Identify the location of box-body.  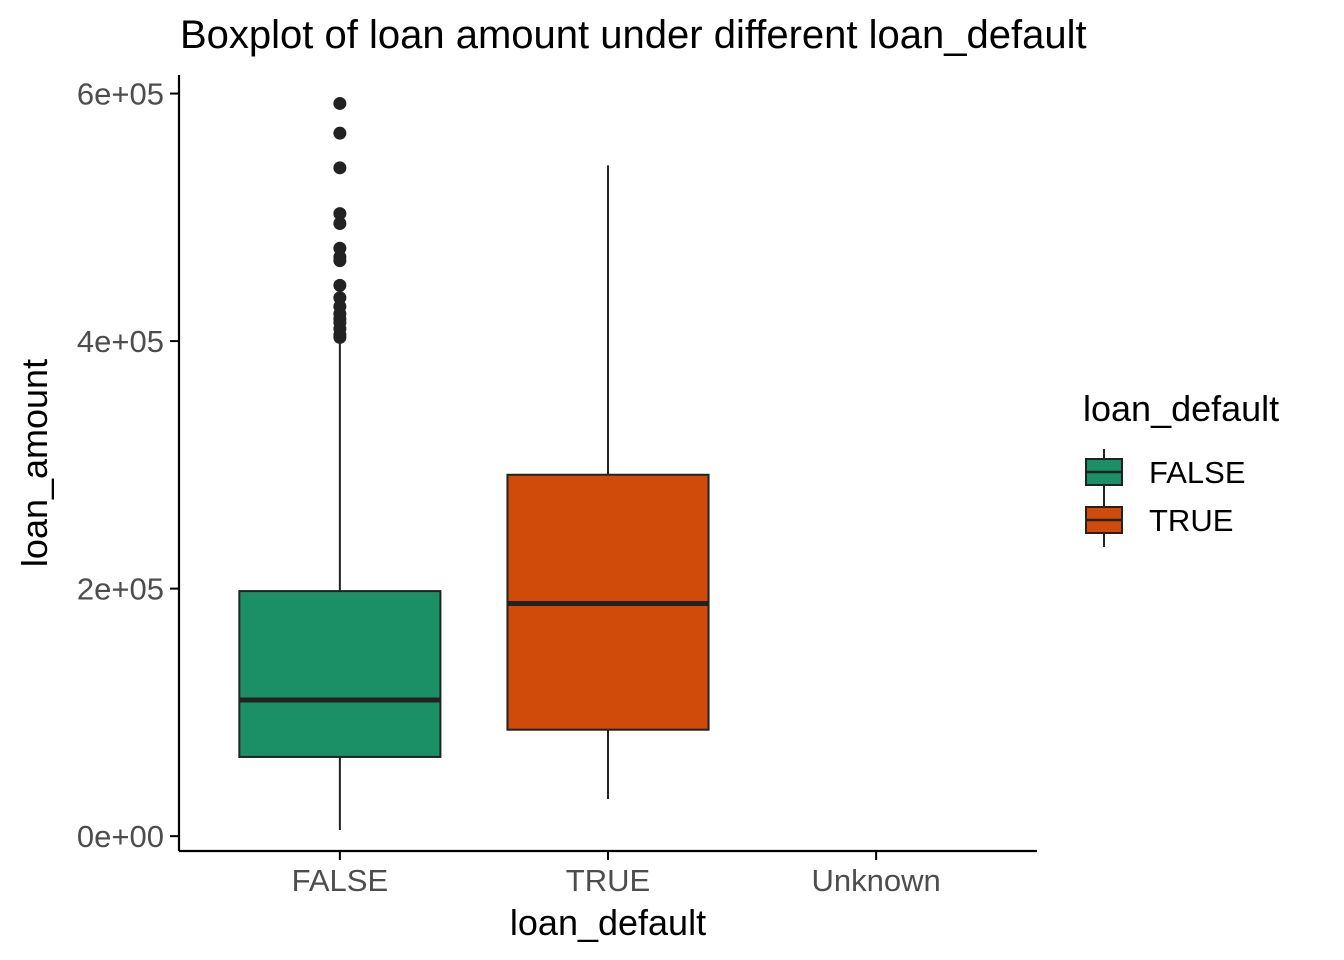
(340, 674).